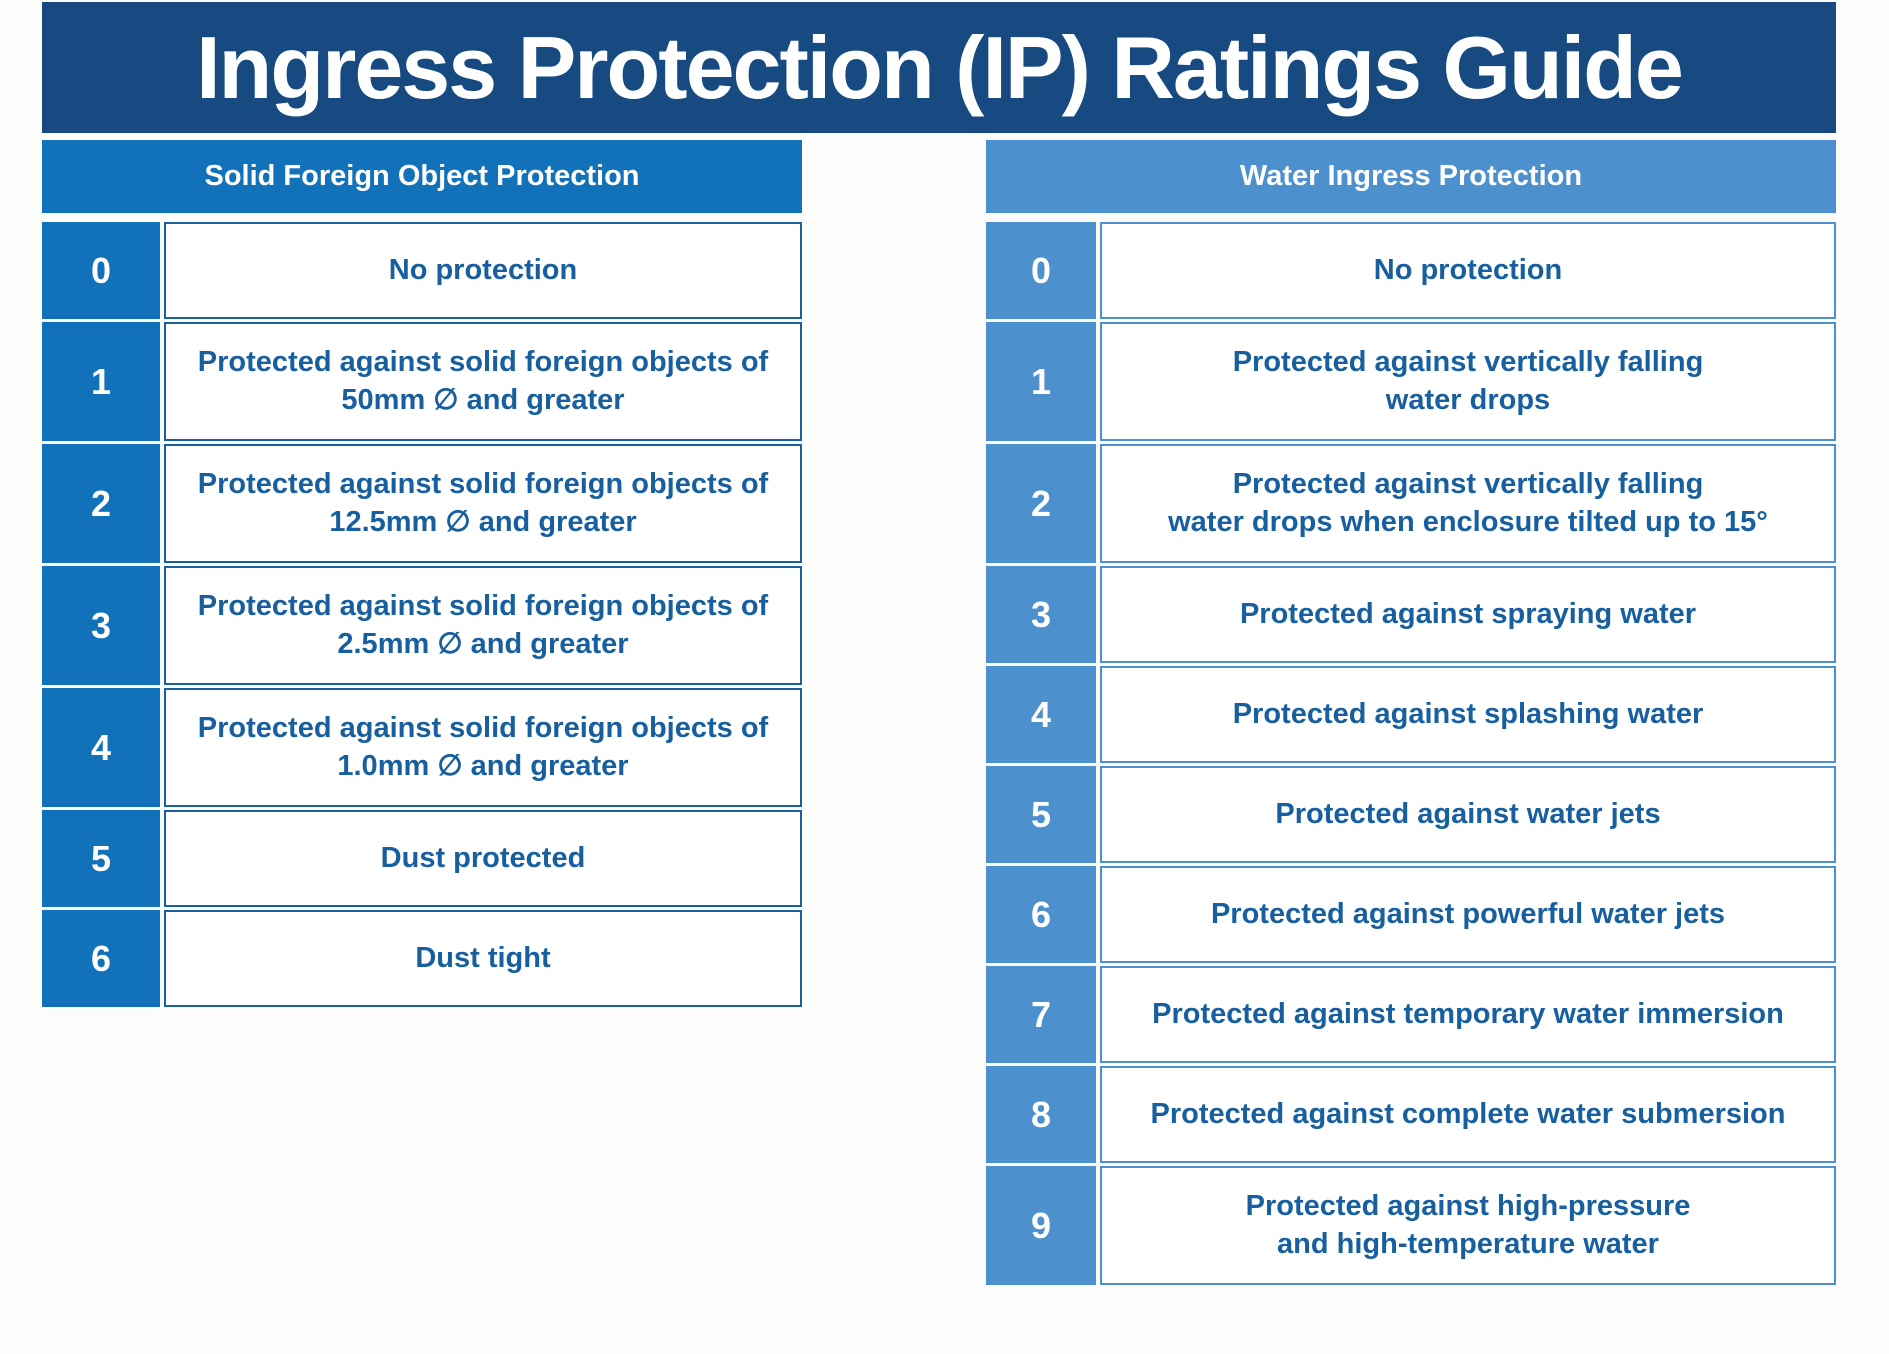 The image size is (1889, 1354). What do you see at coordinates (1468, 814) in the screenshot?
I see `rating-description-cell: Protected against water jets` at bounding box center [1468, 814].